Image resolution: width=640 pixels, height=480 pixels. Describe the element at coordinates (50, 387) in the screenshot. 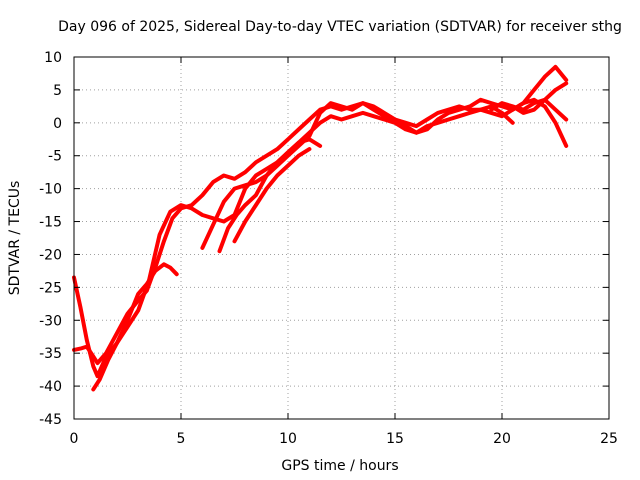

I see `y-tick-label: -40` at that location.